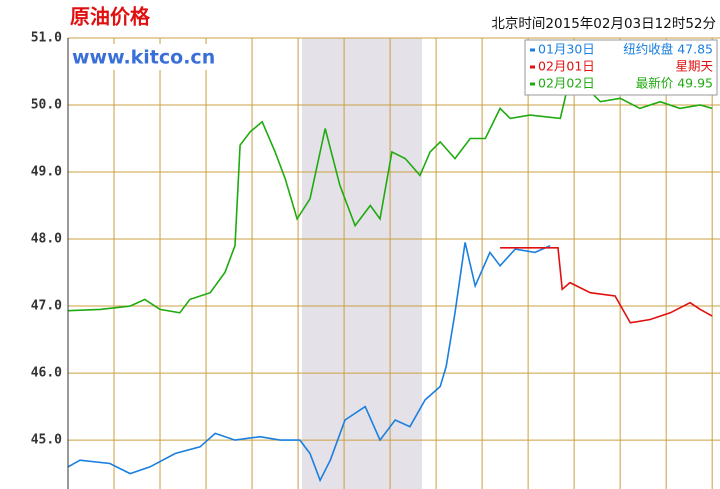 The image size is (720, 489). Describe the element at coordinates (46, 306) in the screenshot. I see `y-tick-label: 47.0` at that location.